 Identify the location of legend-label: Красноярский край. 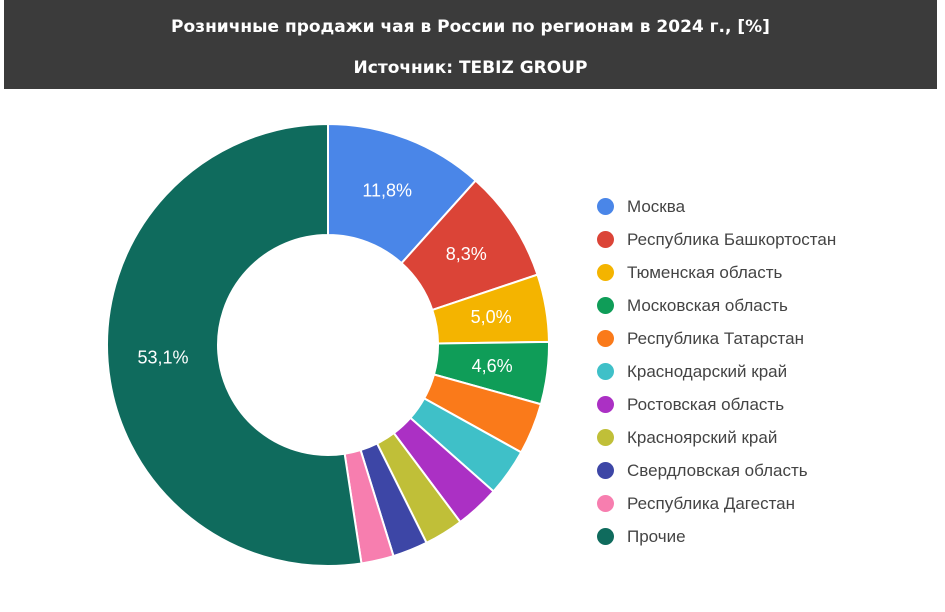
(702, 437).